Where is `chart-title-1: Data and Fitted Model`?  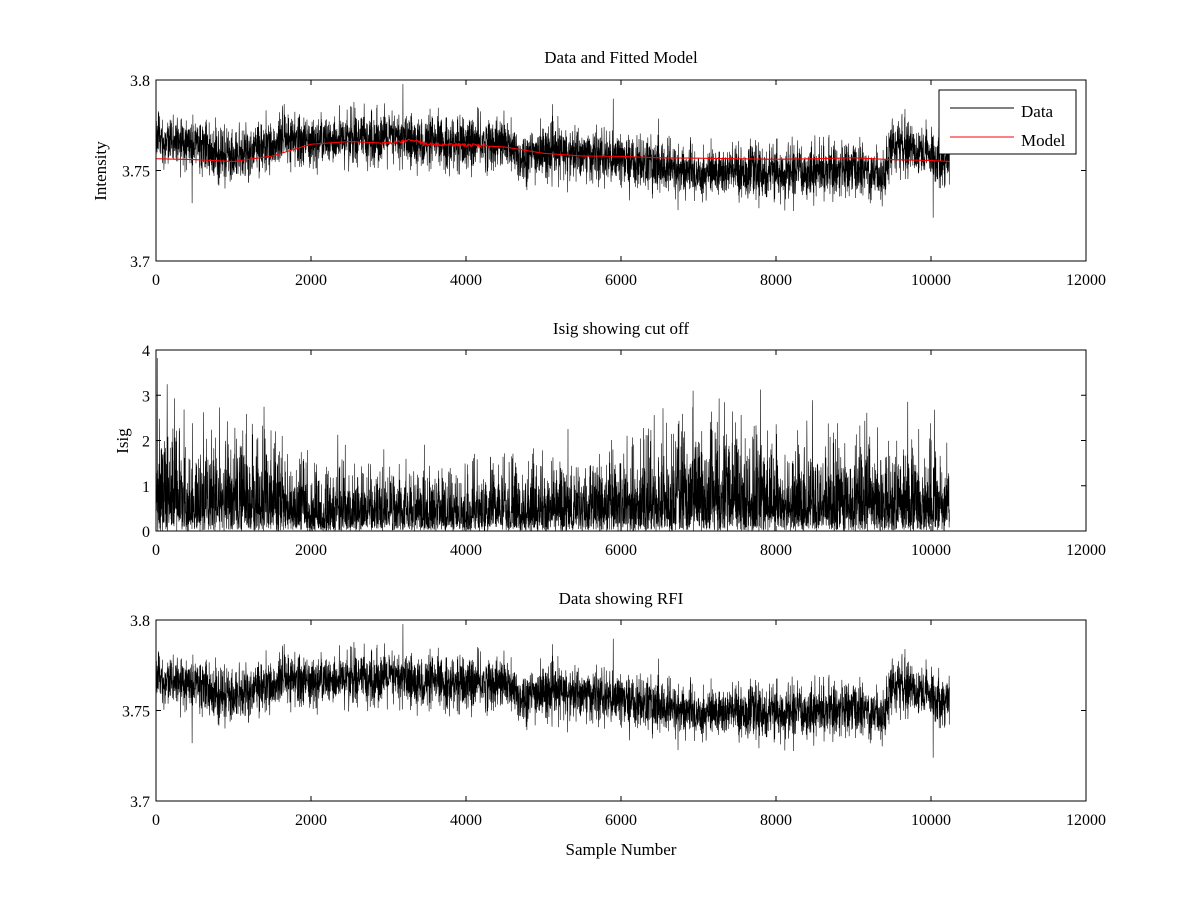
chart-title-1: Data and Fitted Model is located at coordinates (621, 57).